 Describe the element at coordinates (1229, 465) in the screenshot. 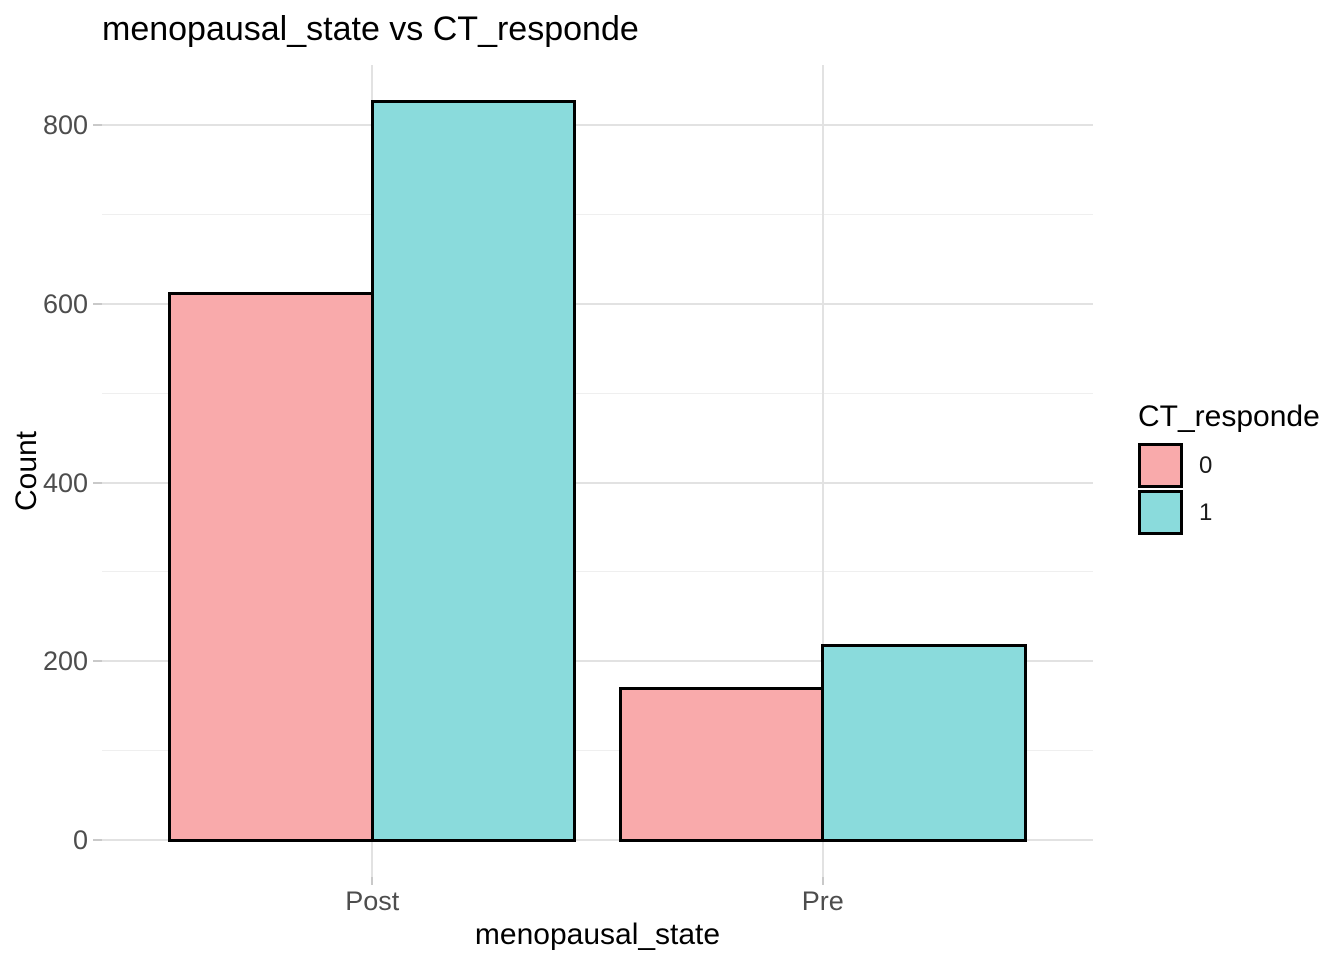

I see `legend-entry-0: 0` at that location.